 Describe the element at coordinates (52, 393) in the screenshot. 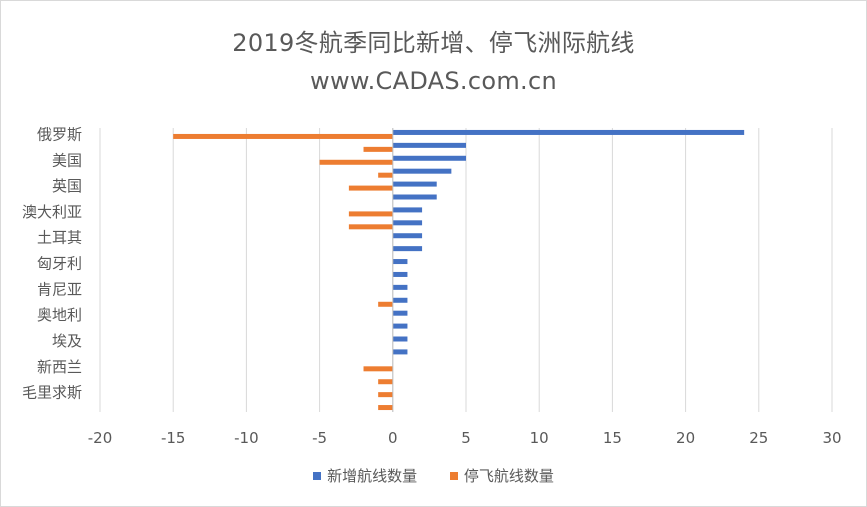

I see `category-label: 毛里求斯` at that location.